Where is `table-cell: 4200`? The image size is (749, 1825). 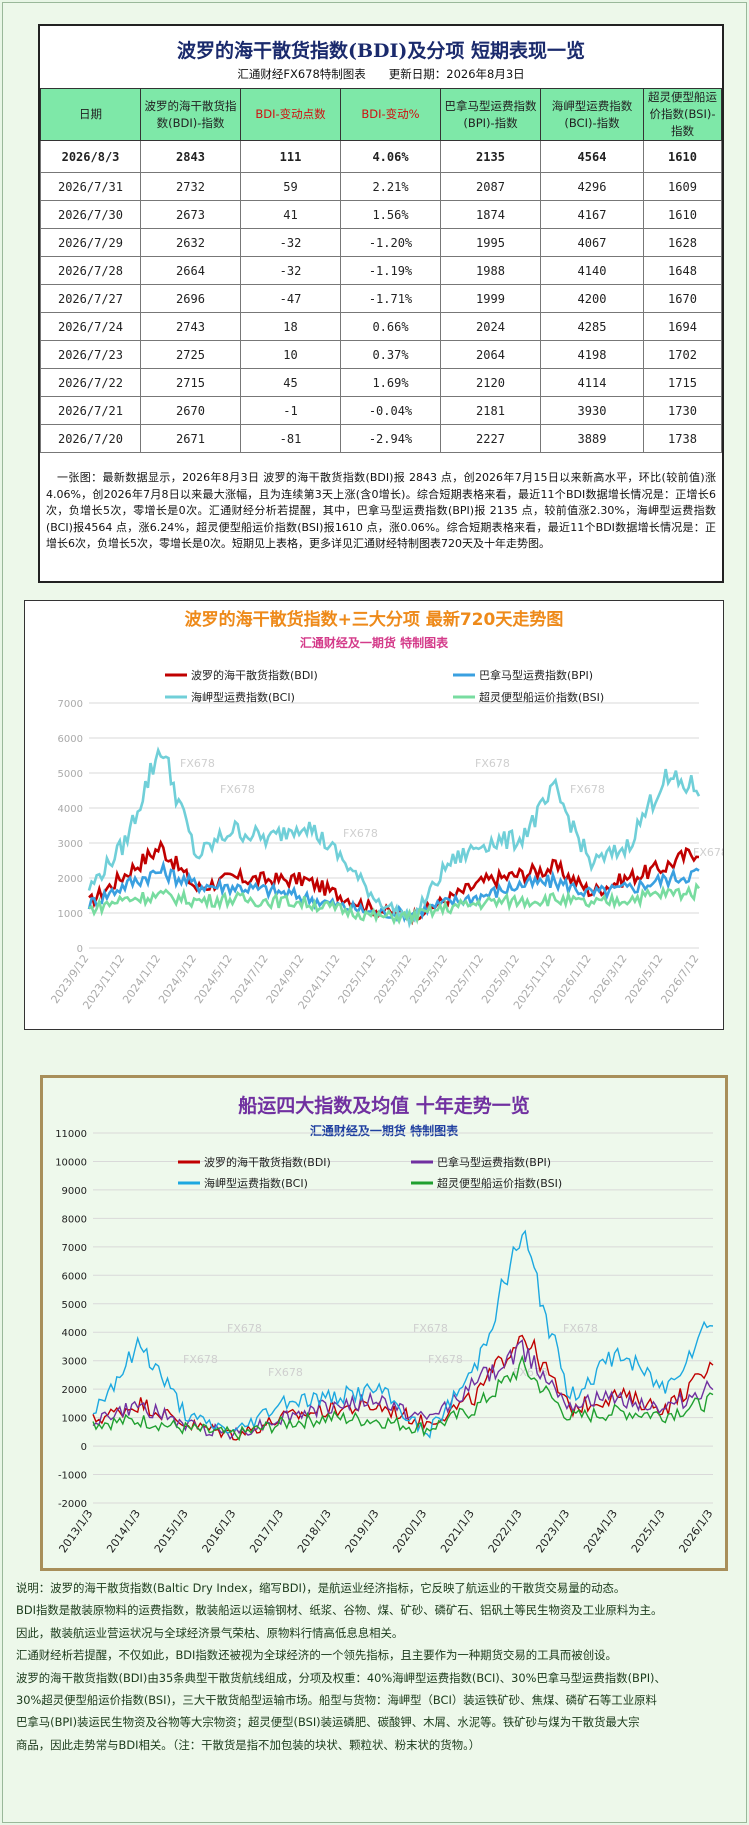
table-cell: 4200 is located at coordinates (592, 298).